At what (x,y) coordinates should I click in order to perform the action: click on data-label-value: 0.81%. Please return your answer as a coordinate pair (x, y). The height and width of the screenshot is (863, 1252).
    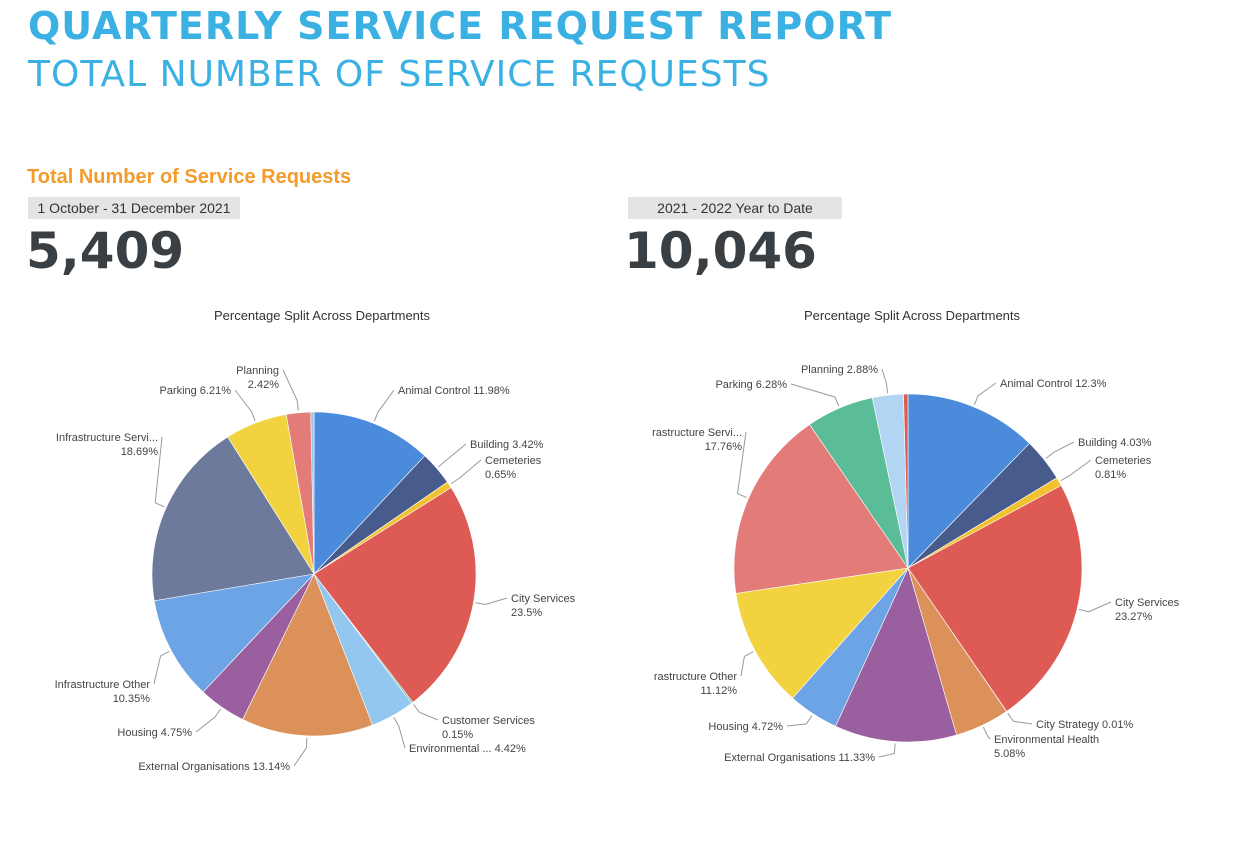
    Looking at the image, I should click on (1110, 475).